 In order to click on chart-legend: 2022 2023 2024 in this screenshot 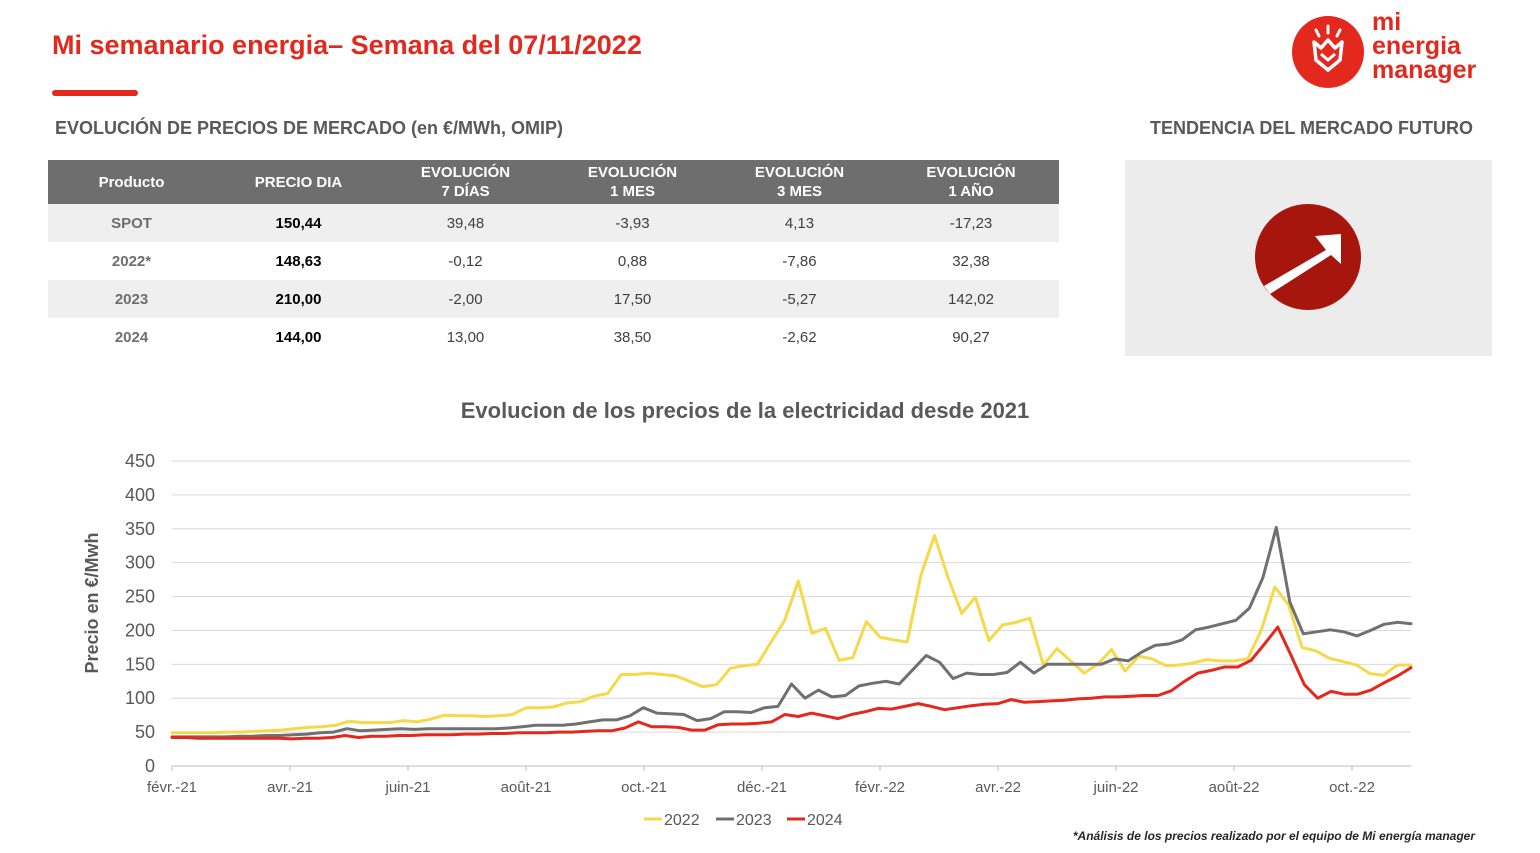, I will do `click(743, 820)`.